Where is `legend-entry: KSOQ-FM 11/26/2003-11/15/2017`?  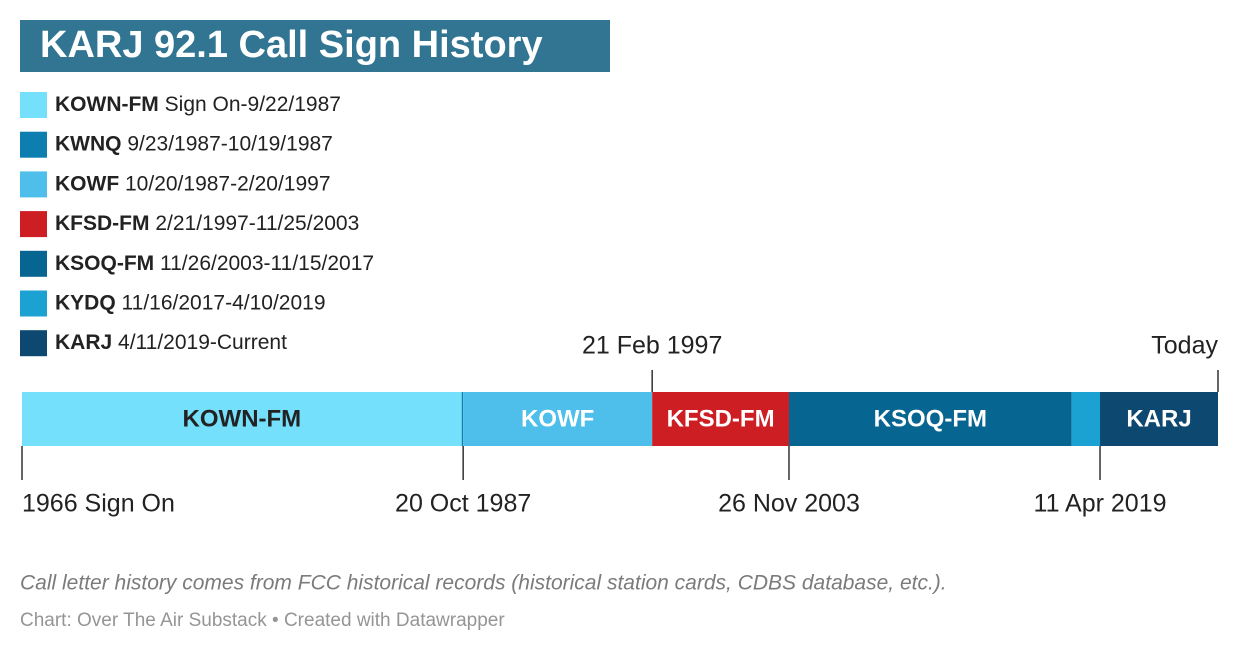 legend-entry: KSOQ-FM 11/26/2003-11/15/2017 is located at coordinates (214, 262).